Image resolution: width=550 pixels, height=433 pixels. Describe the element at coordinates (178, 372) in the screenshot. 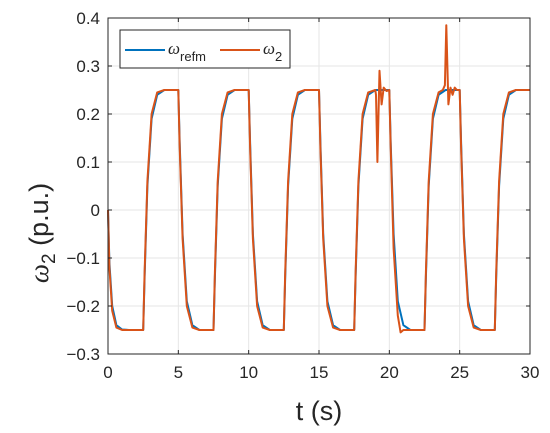

I see `x-tick-label: 5` at that location.